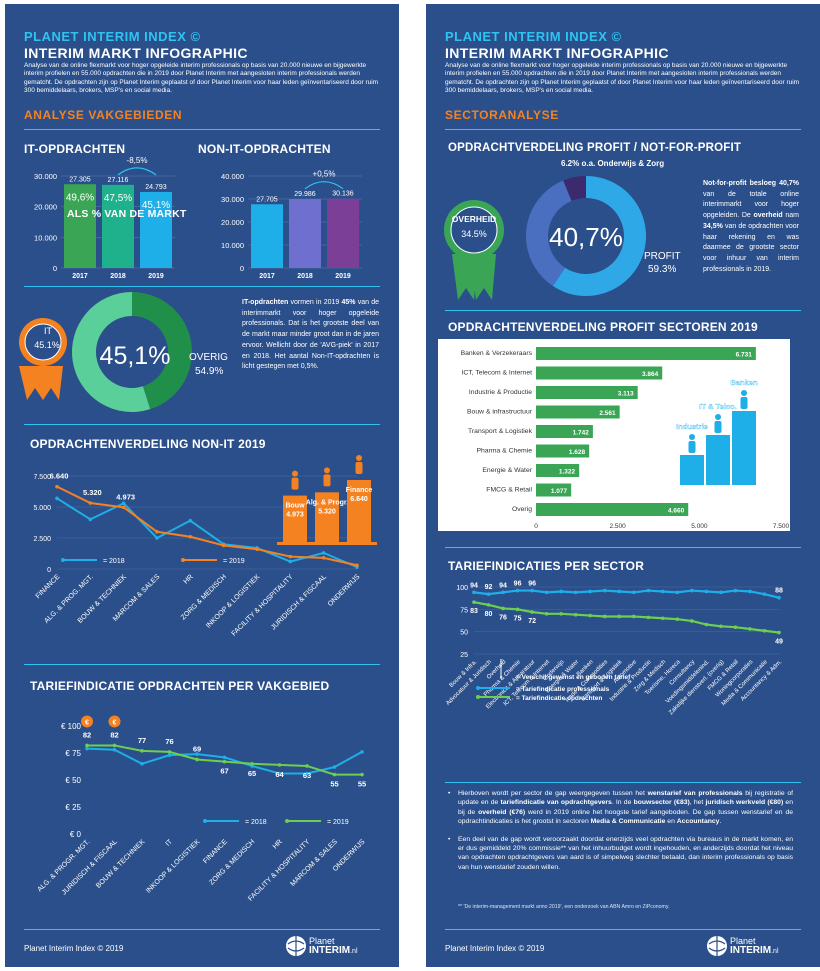  I want to click on tarief-vak-title: TARIEFINDICATIE OPDRACHTEN PER VAKGEBIED, so click(180, 686).